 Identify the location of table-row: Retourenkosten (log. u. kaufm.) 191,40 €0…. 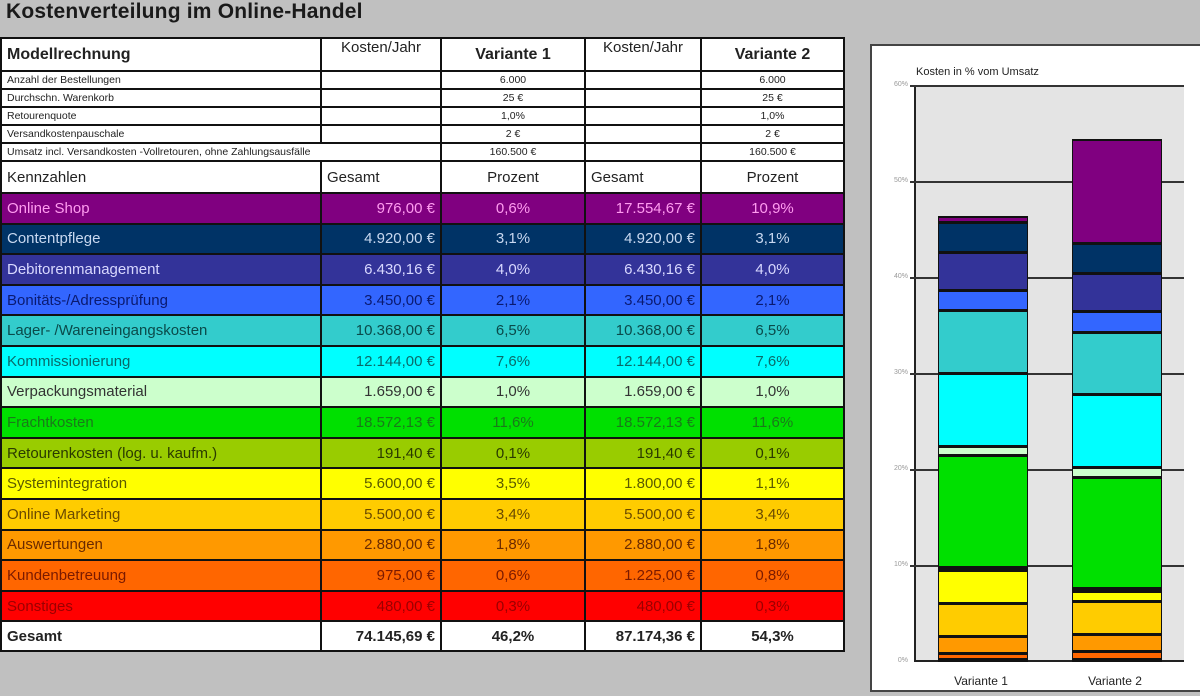
(422, 453).